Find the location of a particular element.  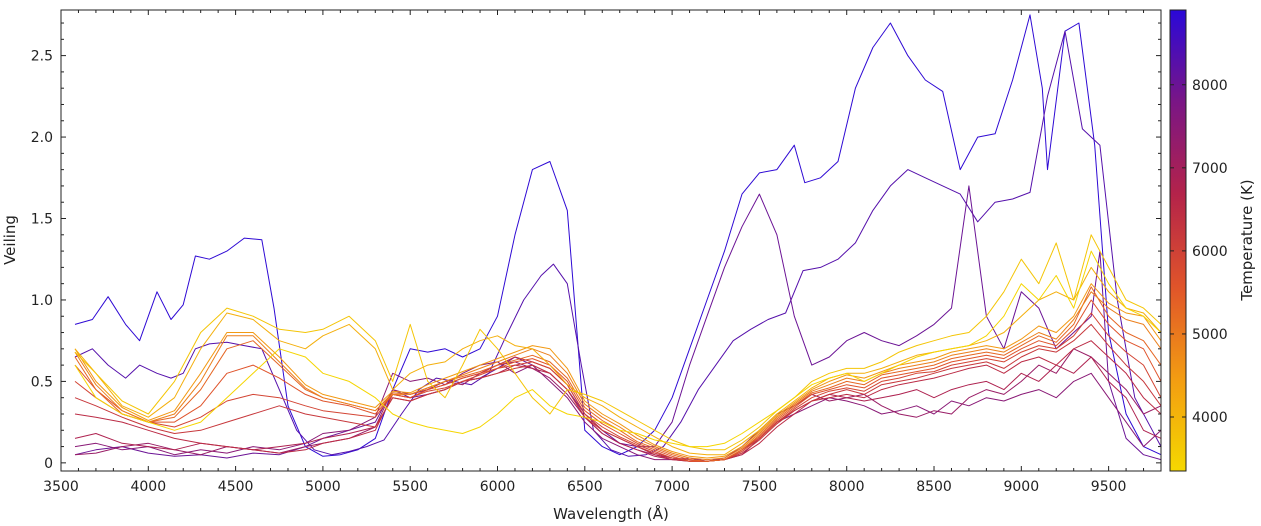

y-tick-label: 1.5 is located at coordinates (42, 220).